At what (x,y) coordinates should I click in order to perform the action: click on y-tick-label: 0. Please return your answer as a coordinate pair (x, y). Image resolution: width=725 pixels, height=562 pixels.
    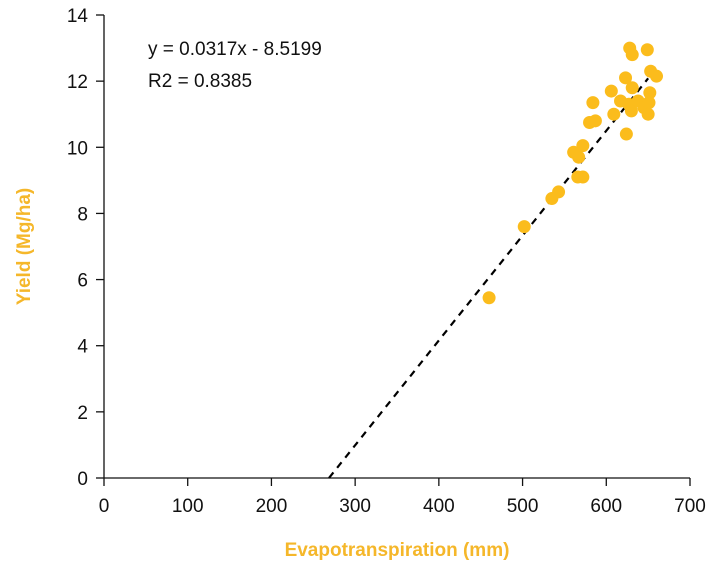
    Looking at the image, I should click on (82, 479).